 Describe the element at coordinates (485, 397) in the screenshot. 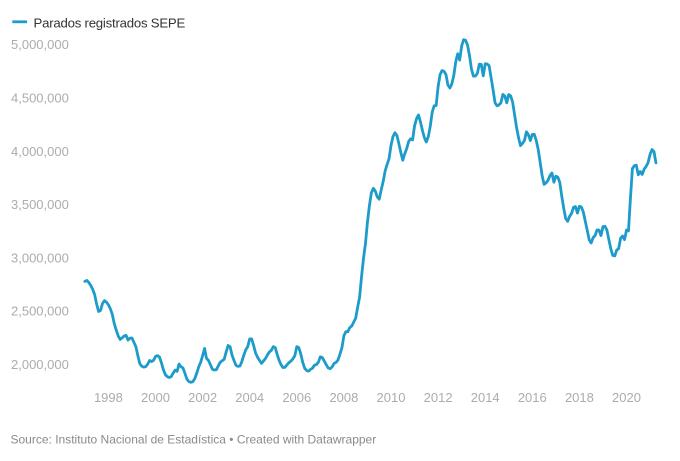

I see `svg-text: 2014` at that location.